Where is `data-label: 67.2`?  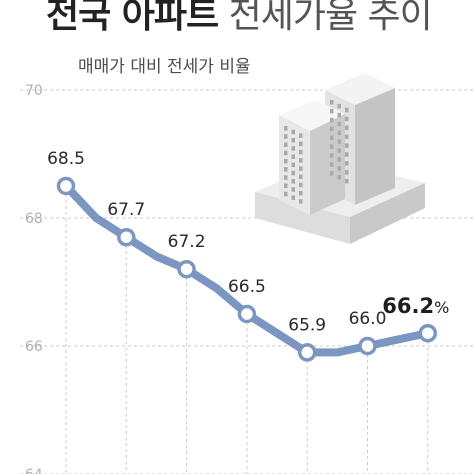
data-label: 67.2 is located at coordinates (187, 242).